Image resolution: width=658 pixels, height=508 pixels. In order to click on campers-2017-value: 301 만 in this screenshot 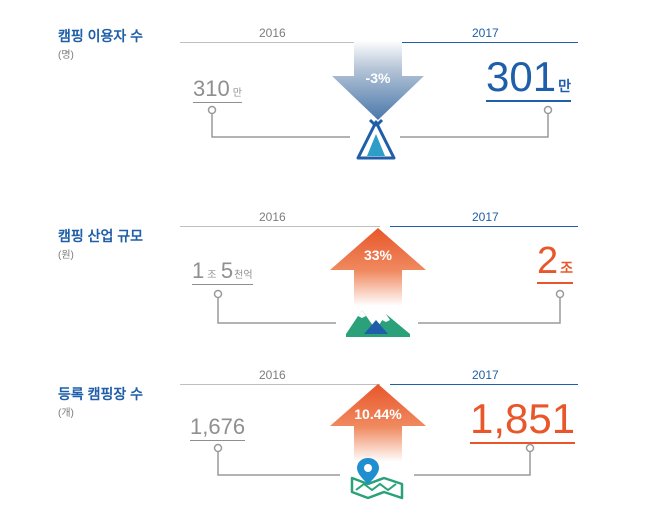, I will do `click(528, 79)`.